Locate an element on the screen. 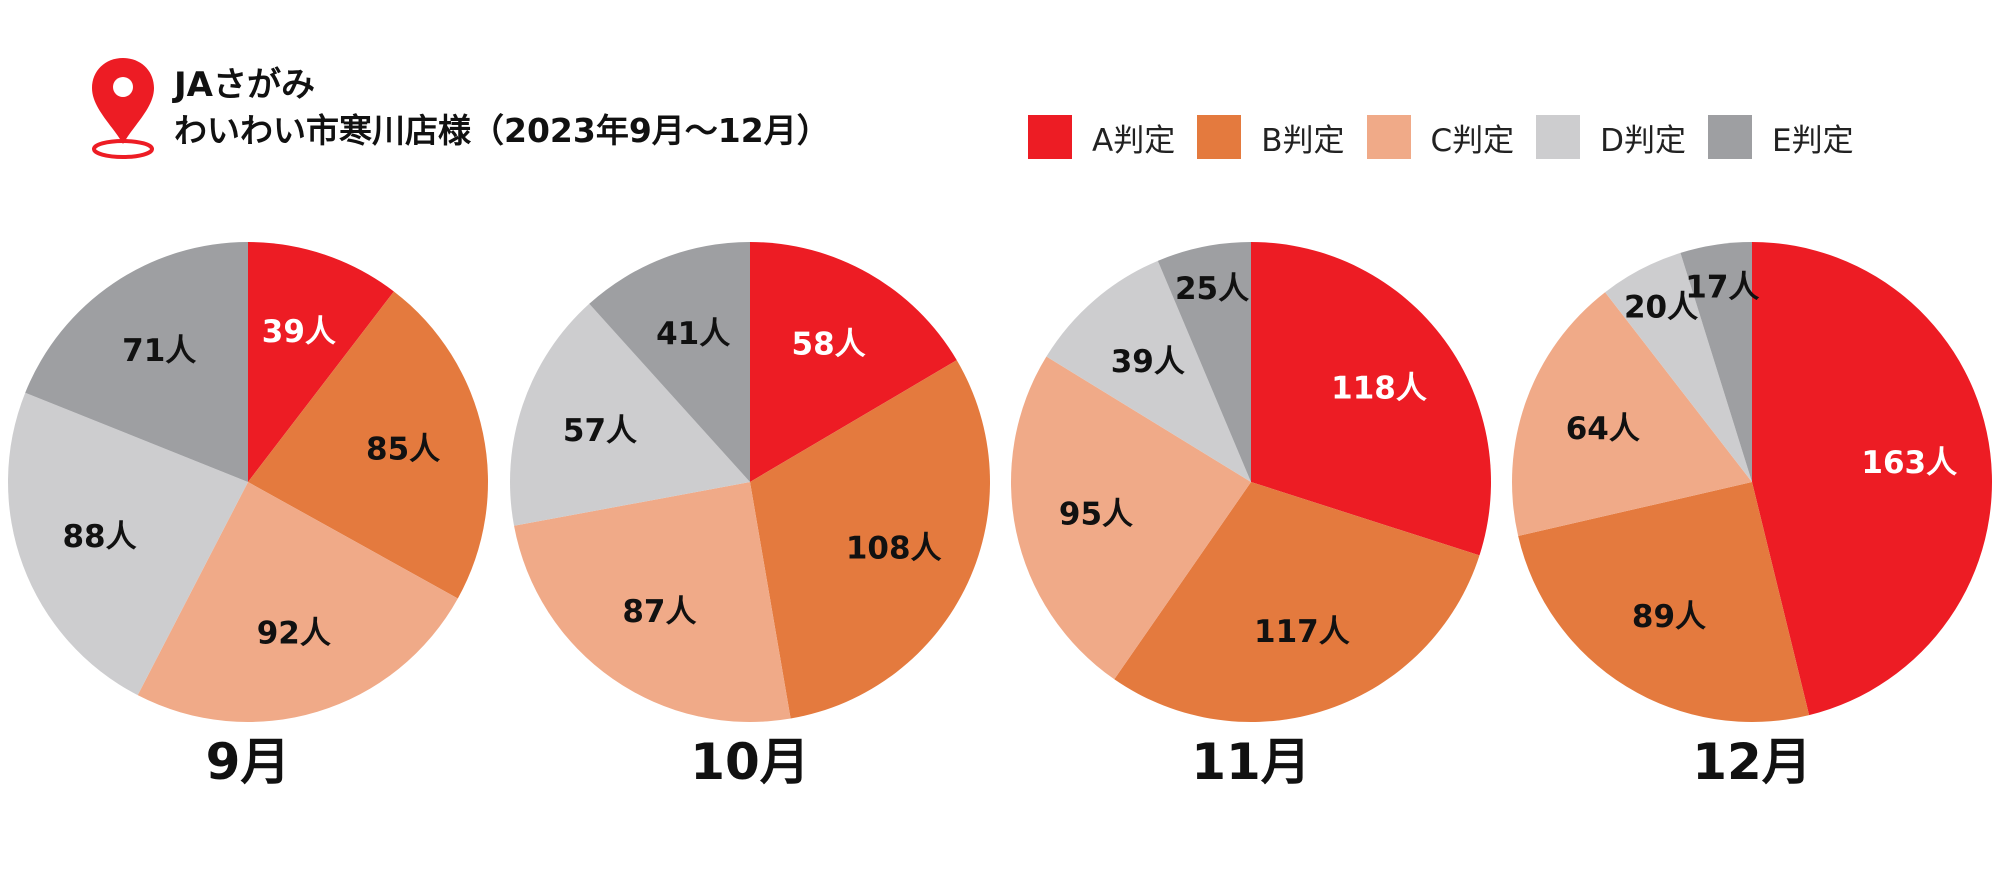 The height and width of the screenshot is (882, 2000). legend-swatch-b is located at coordinates (1219, 137).